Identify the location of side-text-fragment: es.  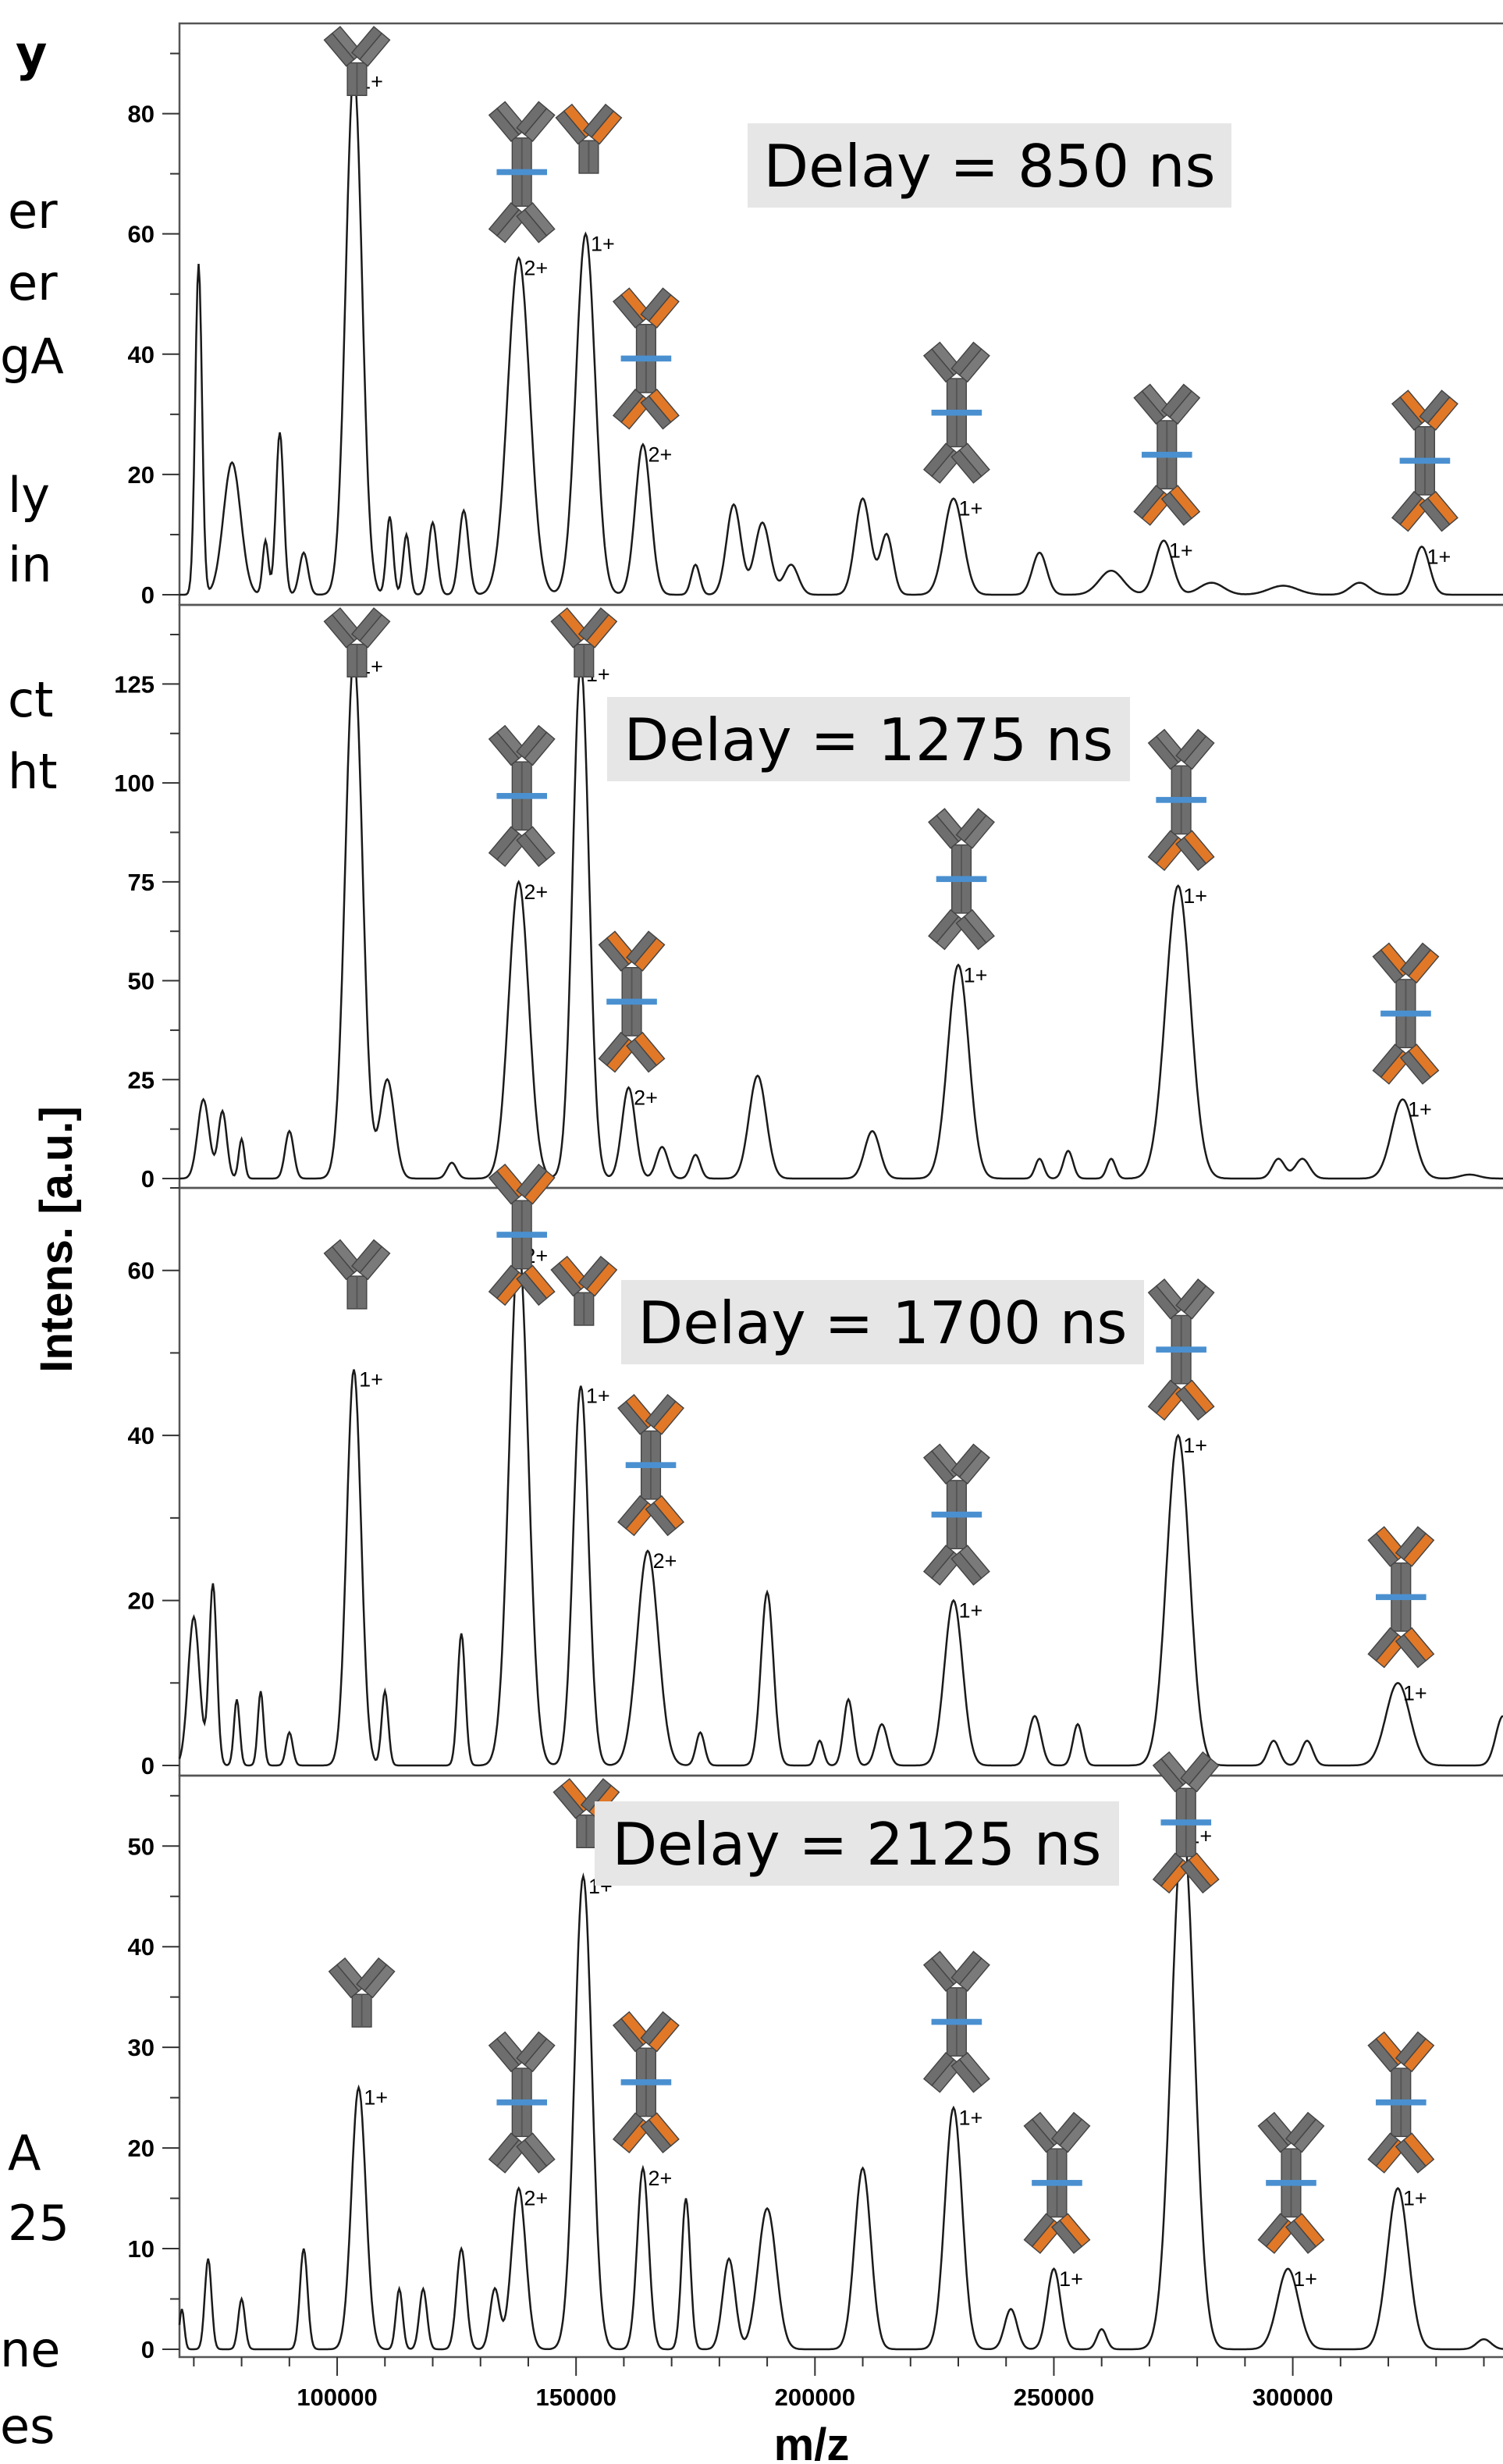
(28, 2426).